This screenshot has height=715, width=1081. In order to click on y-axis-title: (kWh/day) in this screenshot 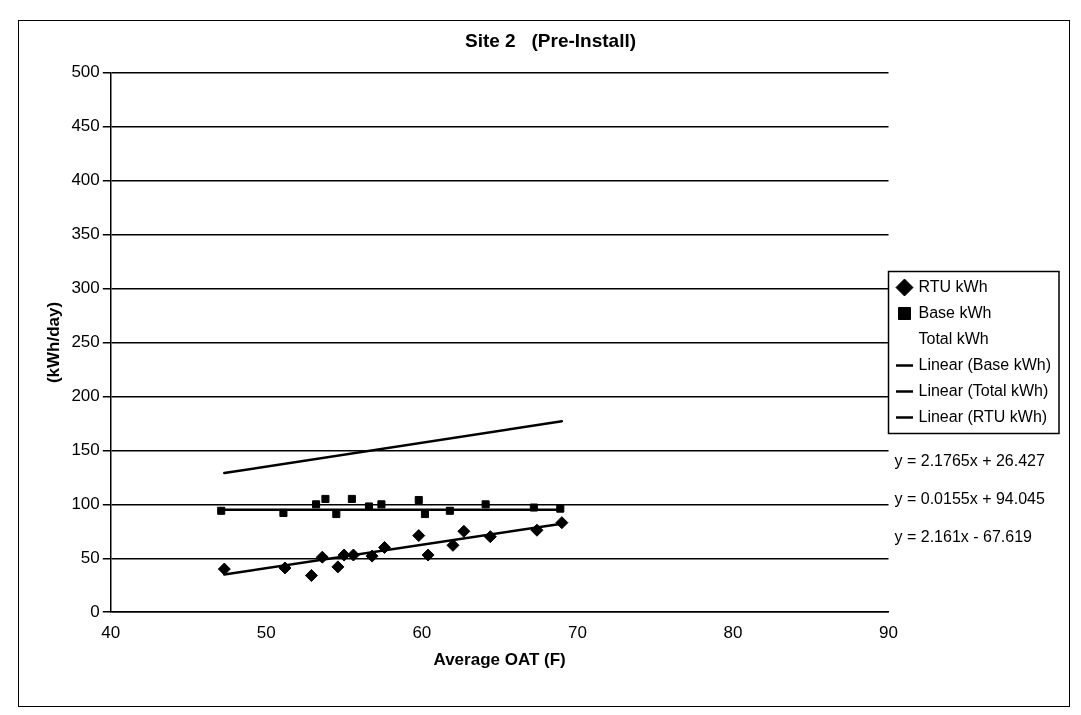, I will do `click(53, 342)`.